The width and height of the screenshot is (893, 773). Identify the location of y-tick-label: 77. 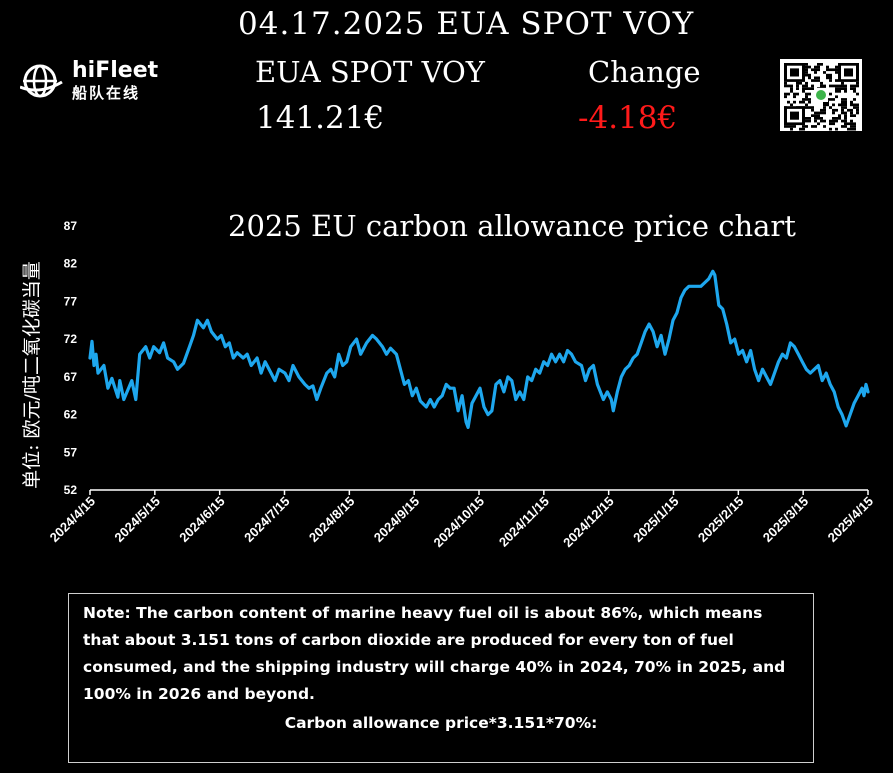
(71, 301).